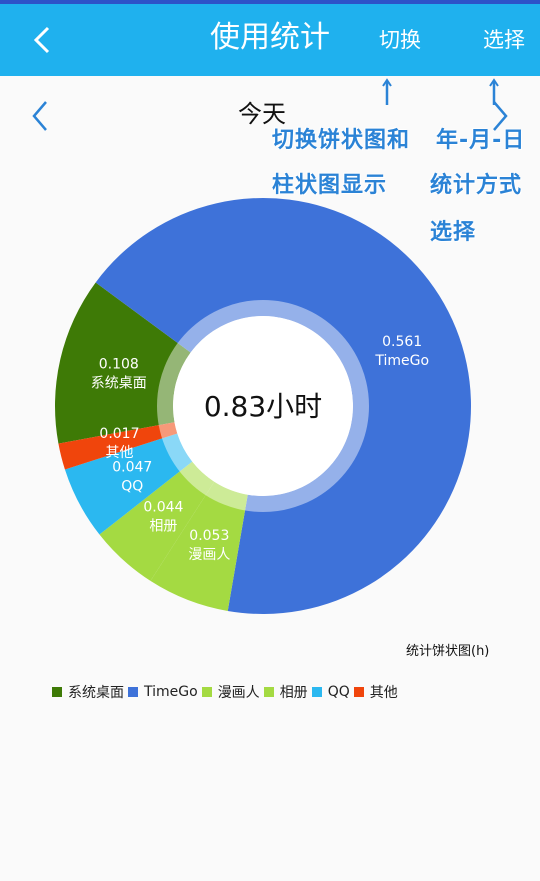  I want to click on legend-item: 系统桌面, so click(88, 692).